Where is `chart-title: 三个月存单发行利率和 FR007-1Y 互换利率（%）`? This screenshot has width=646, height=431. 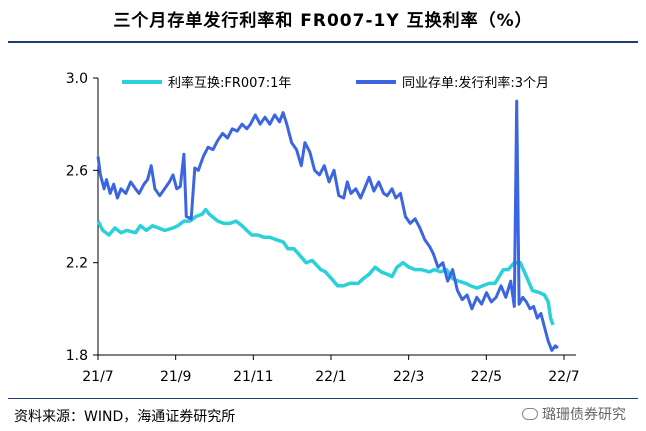 chart-title: 三个月存单发行利率和 FR007-1Y 互换利率（%） is located at coordinates (323, 21).